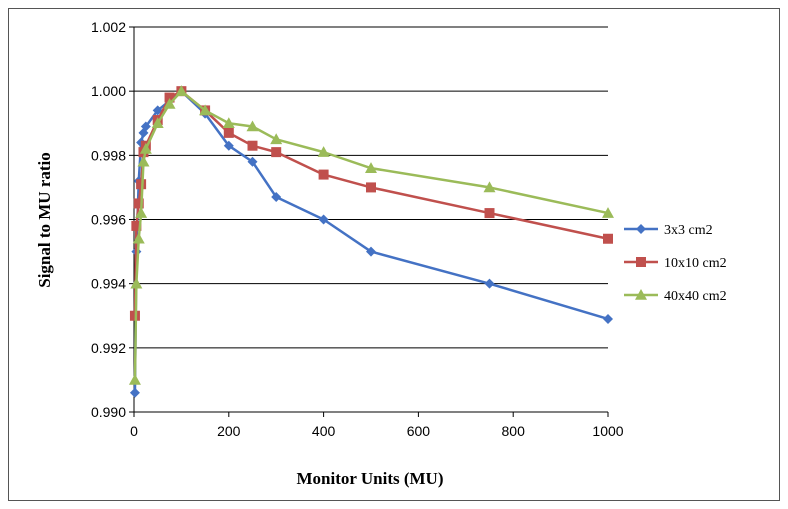 The width and height of the screenshot is (788, 509). What do you see at coordinates (44, 220) in the screenshot?
I see `y-axis-title: Signal to MU ratio` at bounding box center [44, 220].